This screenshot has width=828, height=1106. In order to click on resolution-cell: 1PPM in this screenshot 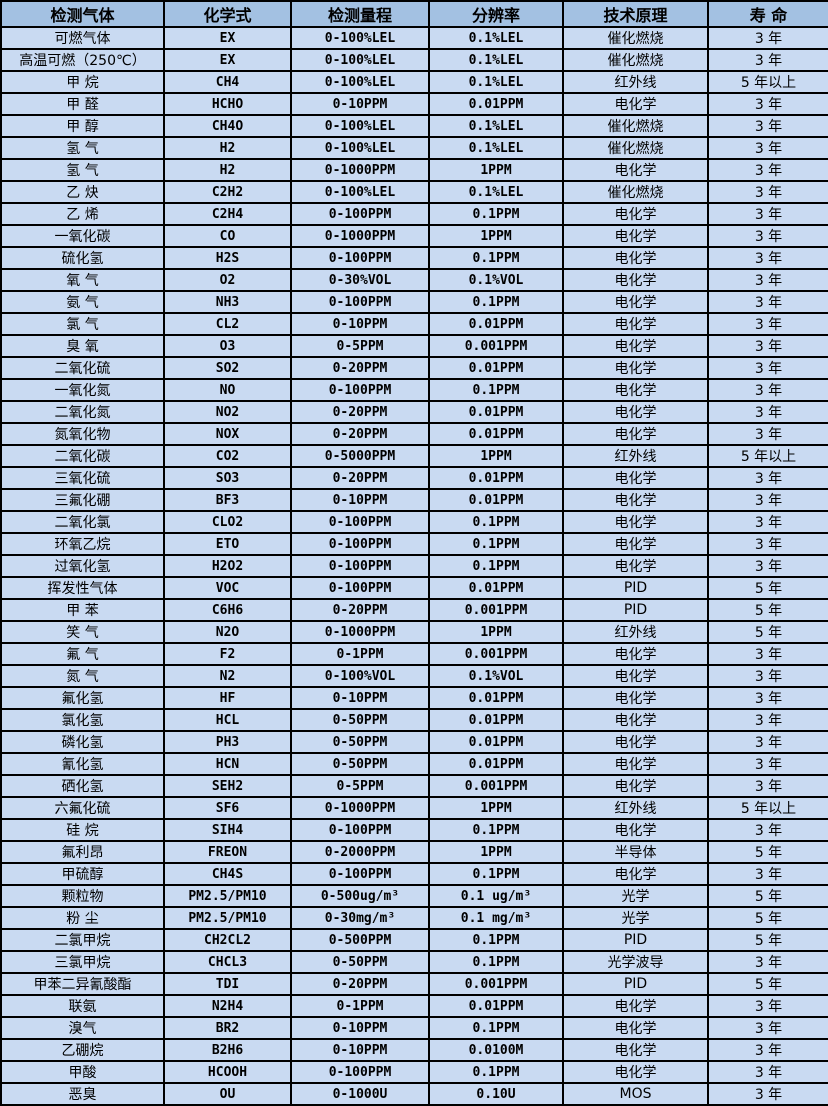, I will do `click(496, 852)`.